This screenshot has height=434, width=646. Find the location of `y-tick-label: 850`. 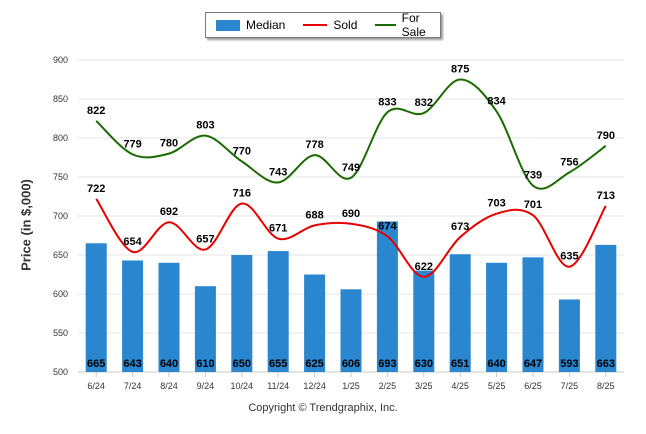

y-tick-label: 850 is located at coordinates (60, 99).